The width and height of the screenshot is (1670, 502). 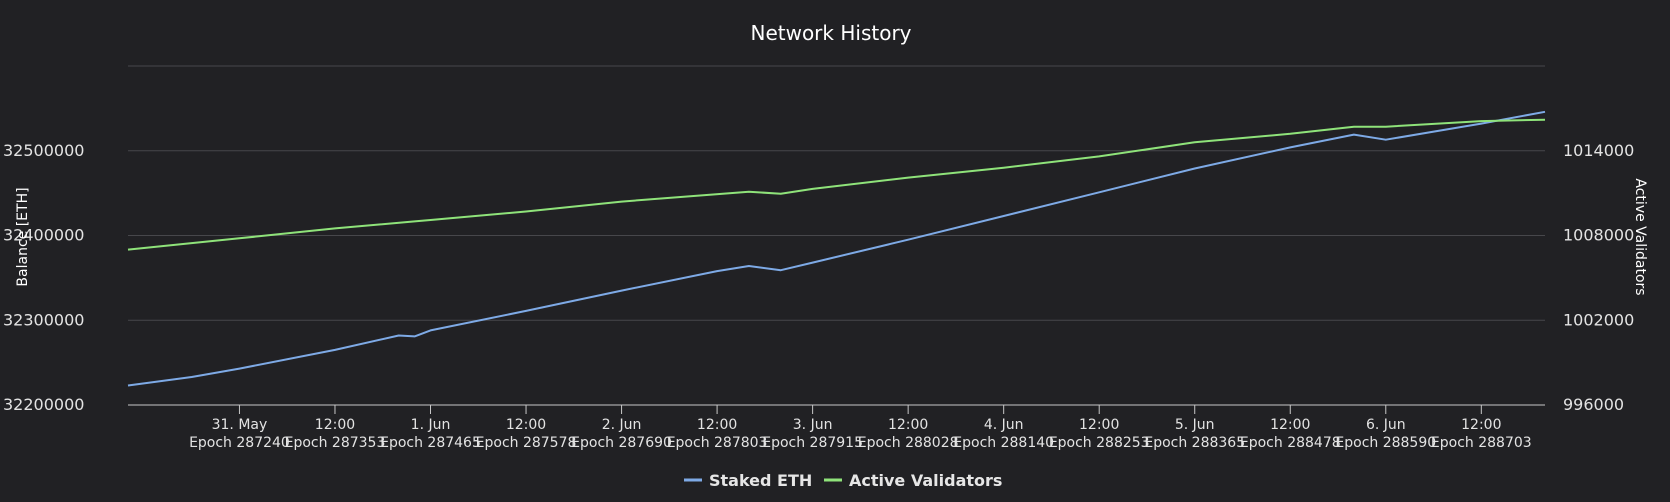 What do you see at coordinates (1195, 425) in the screenshot?
I see `x-tick-label: 5. Jun` at bounding box center [1195, 425].